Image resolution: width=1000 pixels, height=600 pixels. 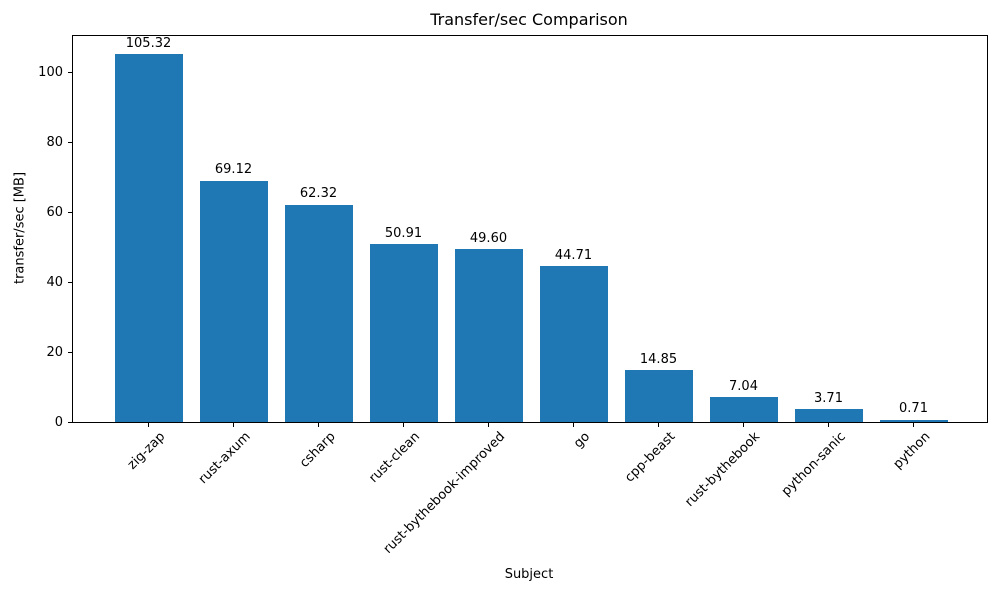 I want to click on bar-csharp, so click(x=318, y=313).